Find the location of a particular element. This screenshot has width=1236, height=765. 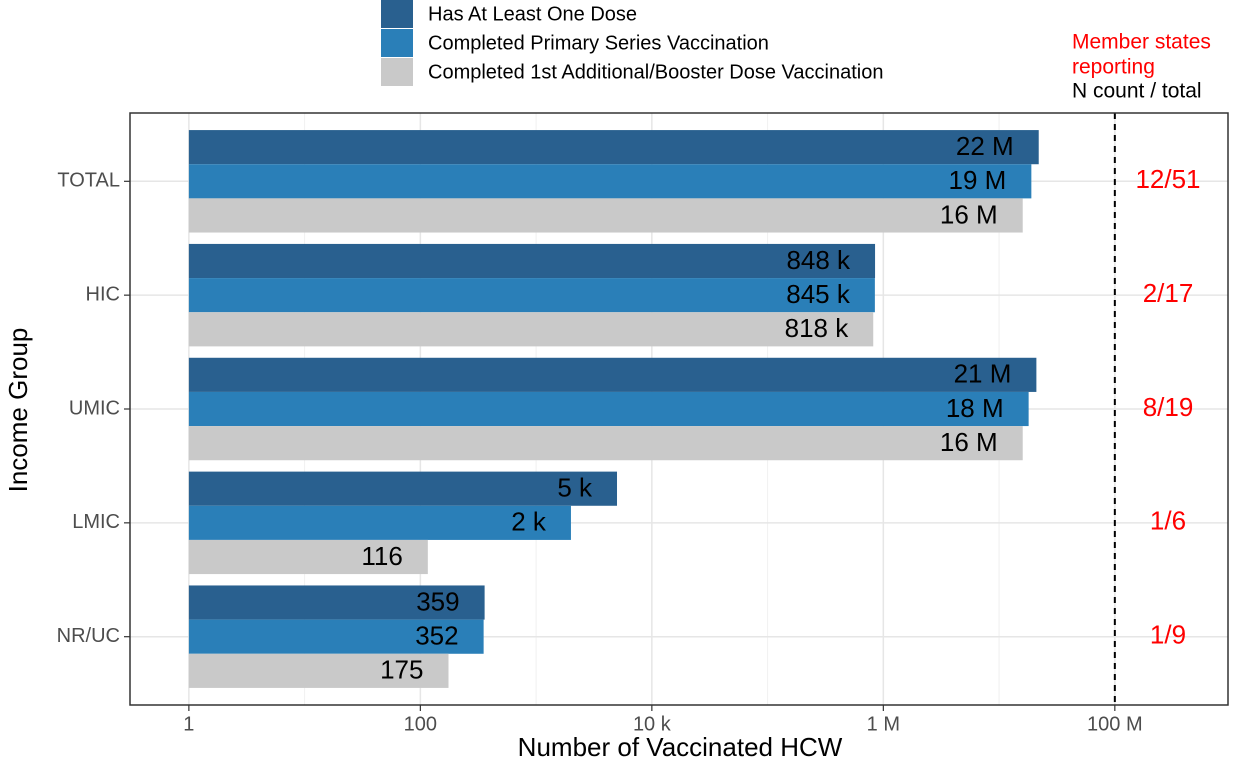

reporting-label: 1/9 is located at coordinates (1168, 635).